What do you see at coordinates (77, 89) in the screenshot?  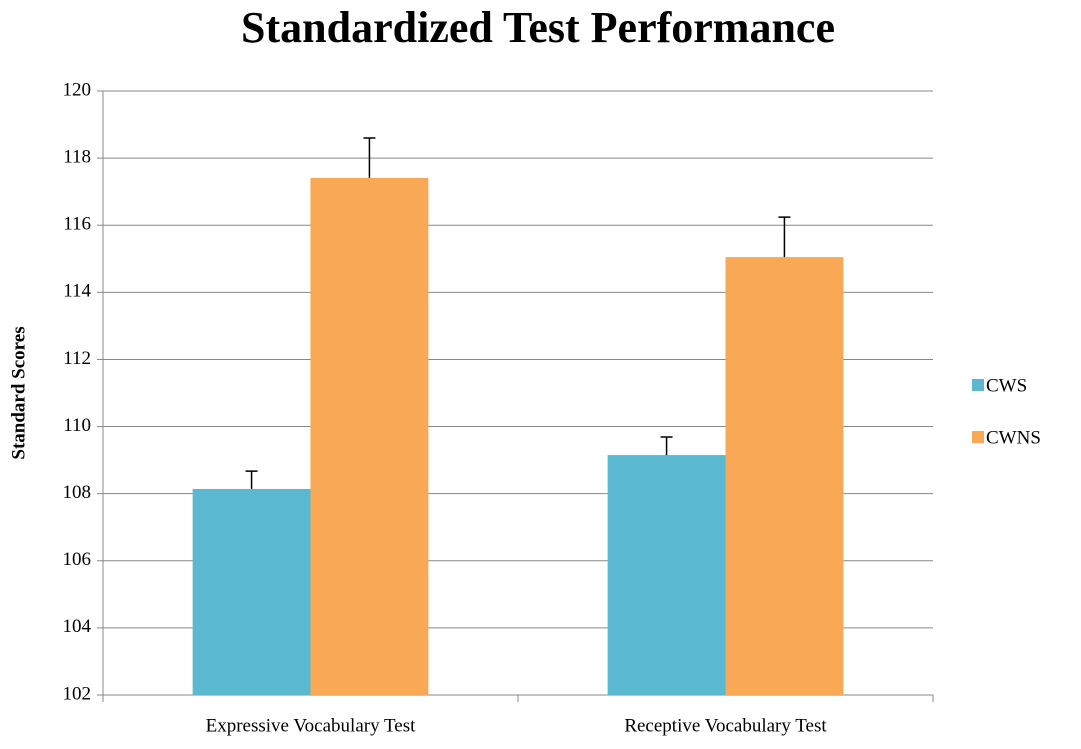 I see `y-tick-label: 120` at bounding box center [77, 89].